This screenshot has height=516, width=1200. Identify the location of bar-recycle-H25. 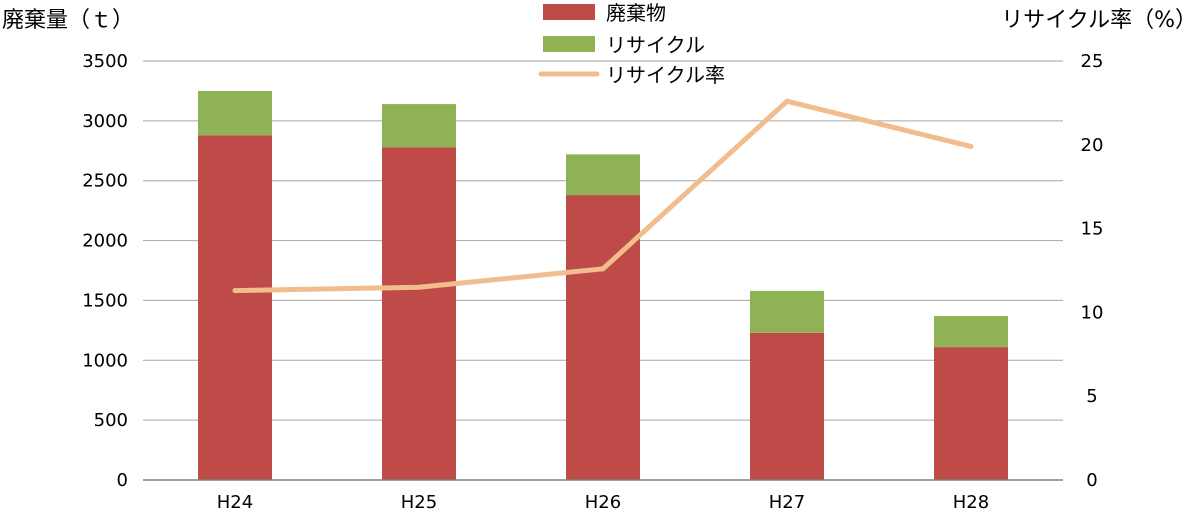
(419, 126).